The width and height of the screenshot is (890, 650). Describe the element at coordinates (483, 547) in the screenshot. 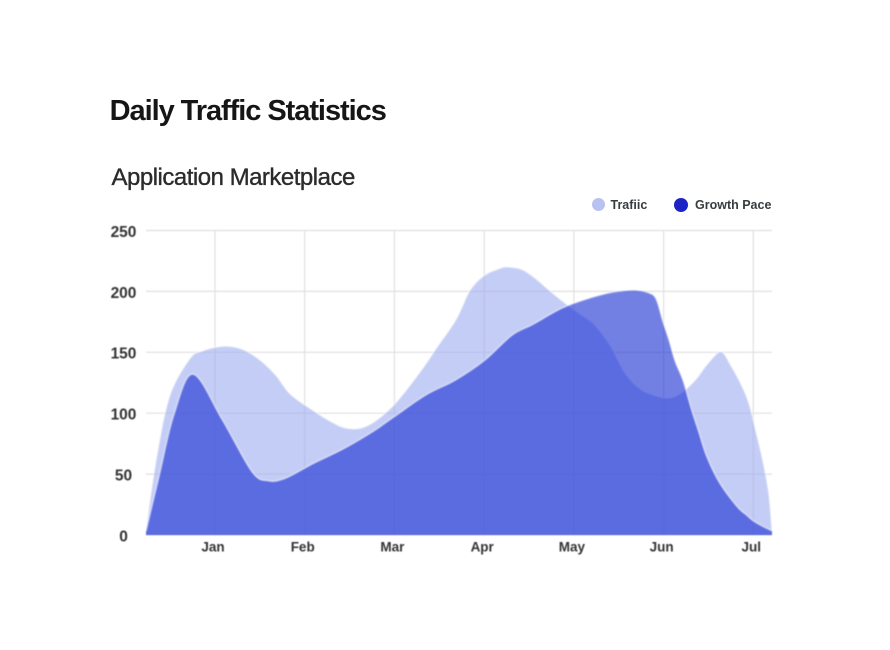

I see `svg-text: Apr` at that location.